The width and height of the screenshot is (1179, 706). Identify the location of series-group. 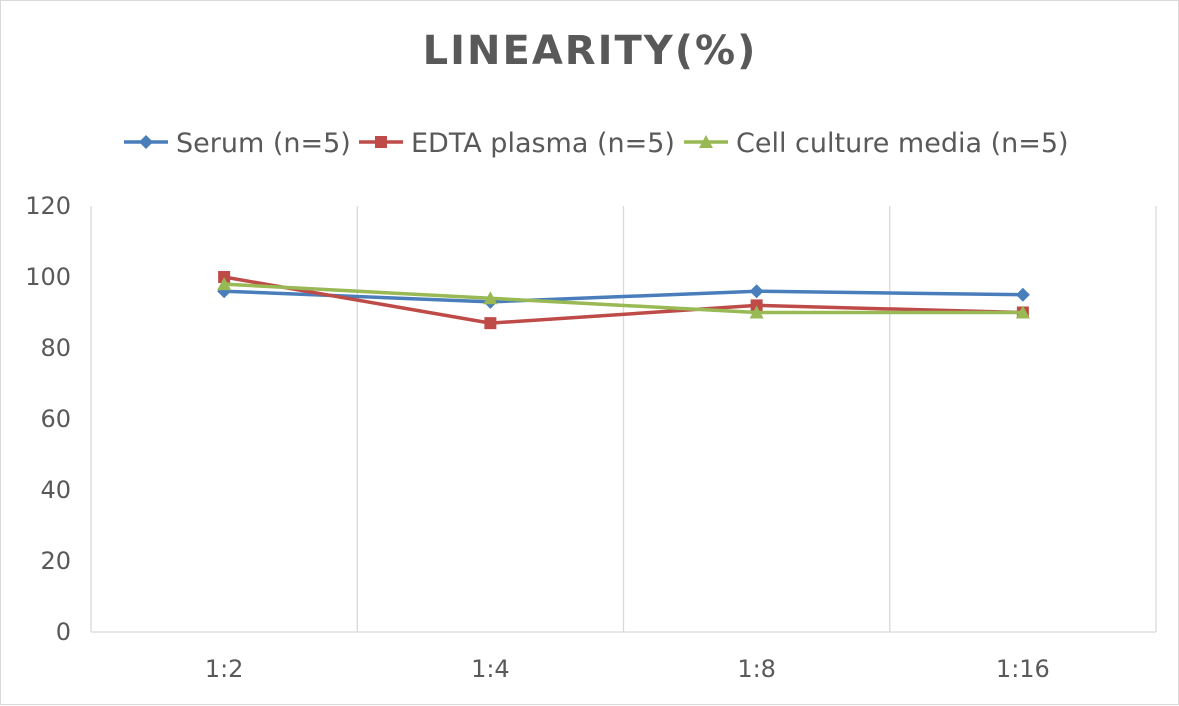
(623, 300).